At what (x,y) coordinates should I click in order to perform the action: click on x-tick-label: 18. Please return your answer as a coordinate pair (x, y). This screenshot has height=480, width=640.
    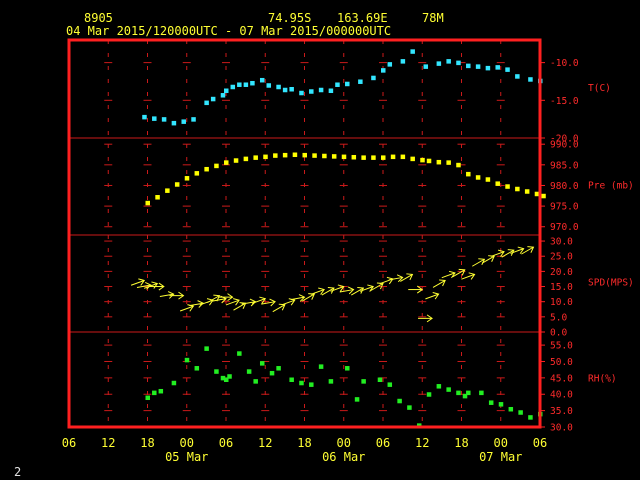
    Looking at the image, I should click on (147, 443).